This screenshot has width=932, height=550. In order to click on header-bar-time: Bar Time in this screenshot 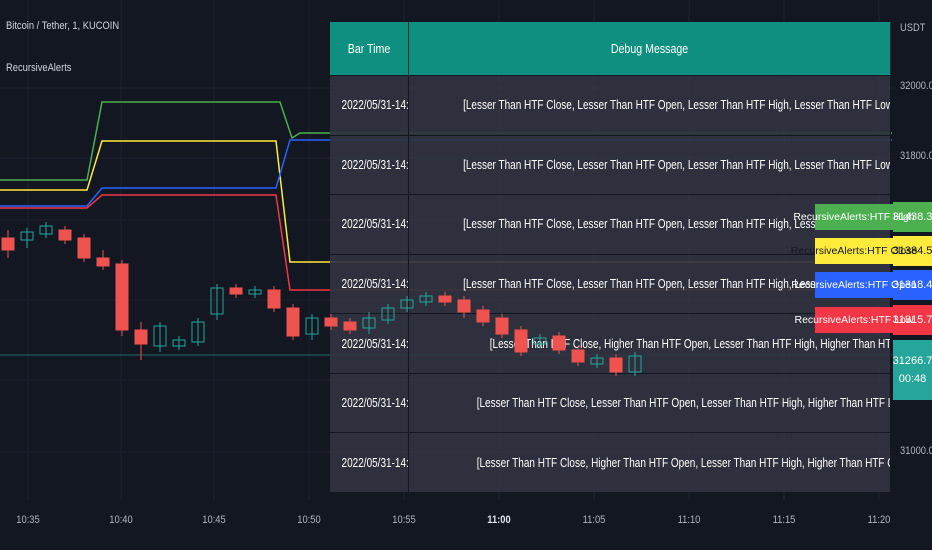, I will do `click(369, 49)`.